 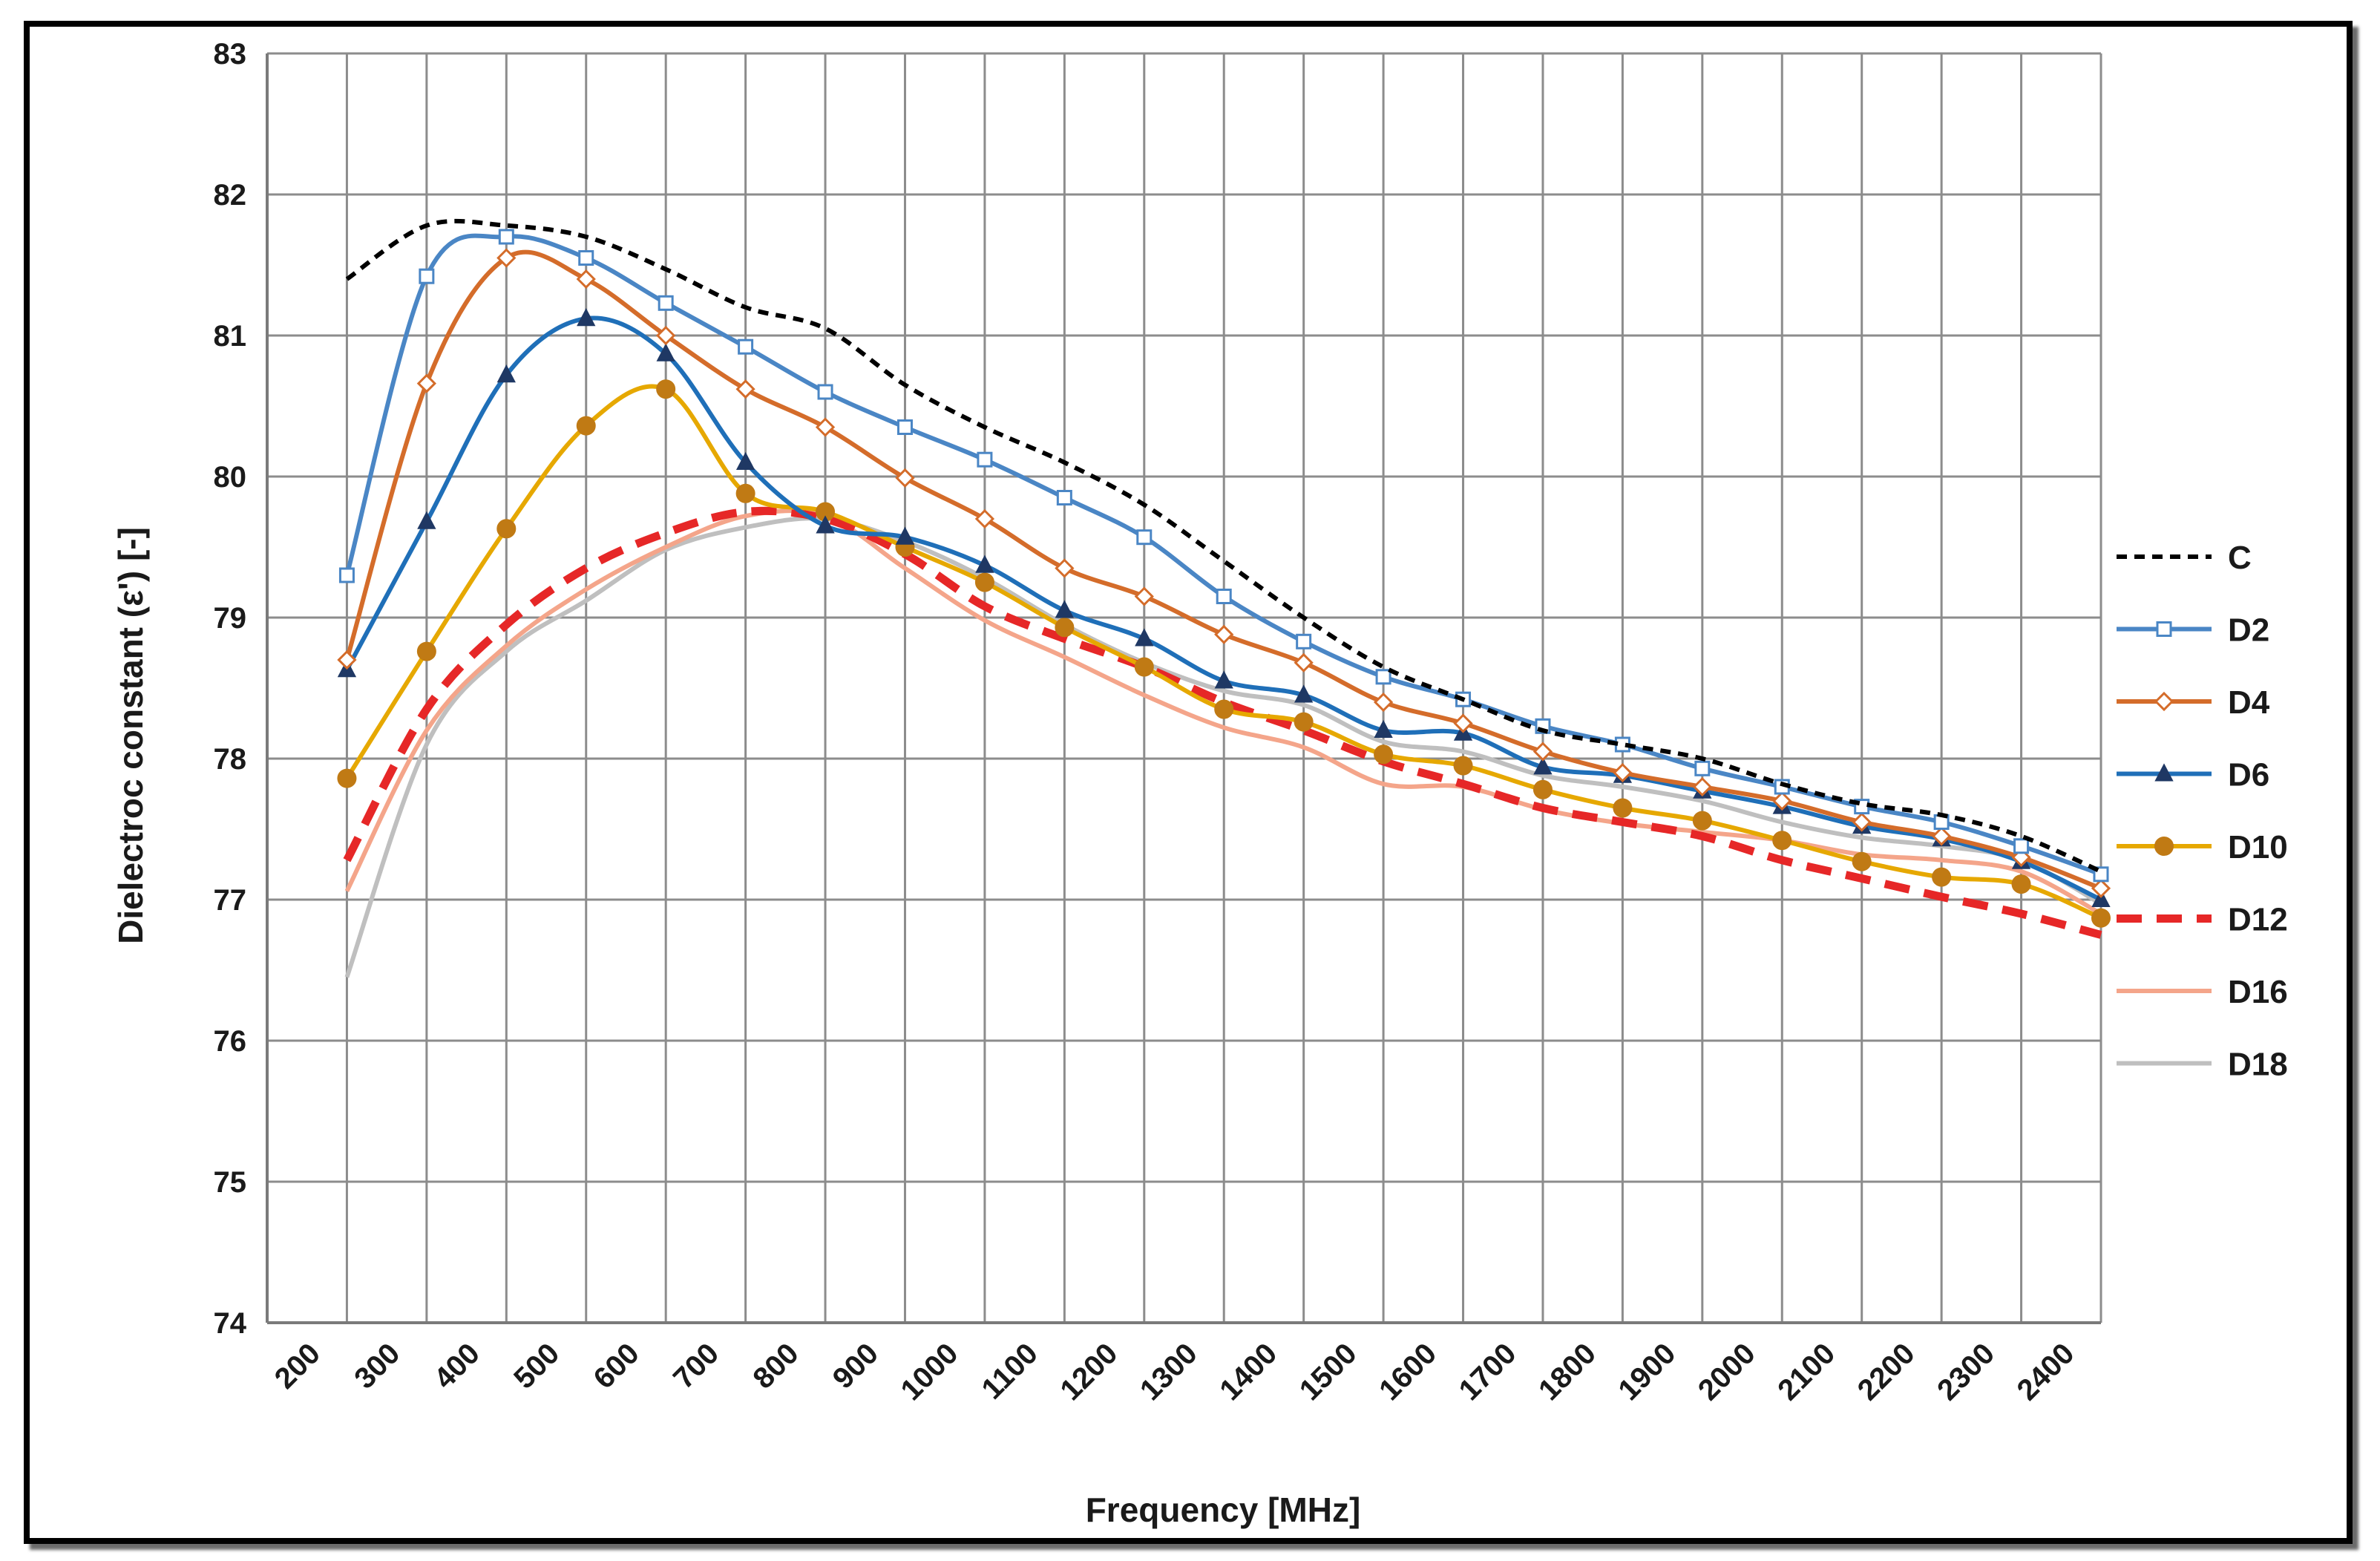 I want to click on x-tick-label: 1800, so click(x=1567, y=1372).